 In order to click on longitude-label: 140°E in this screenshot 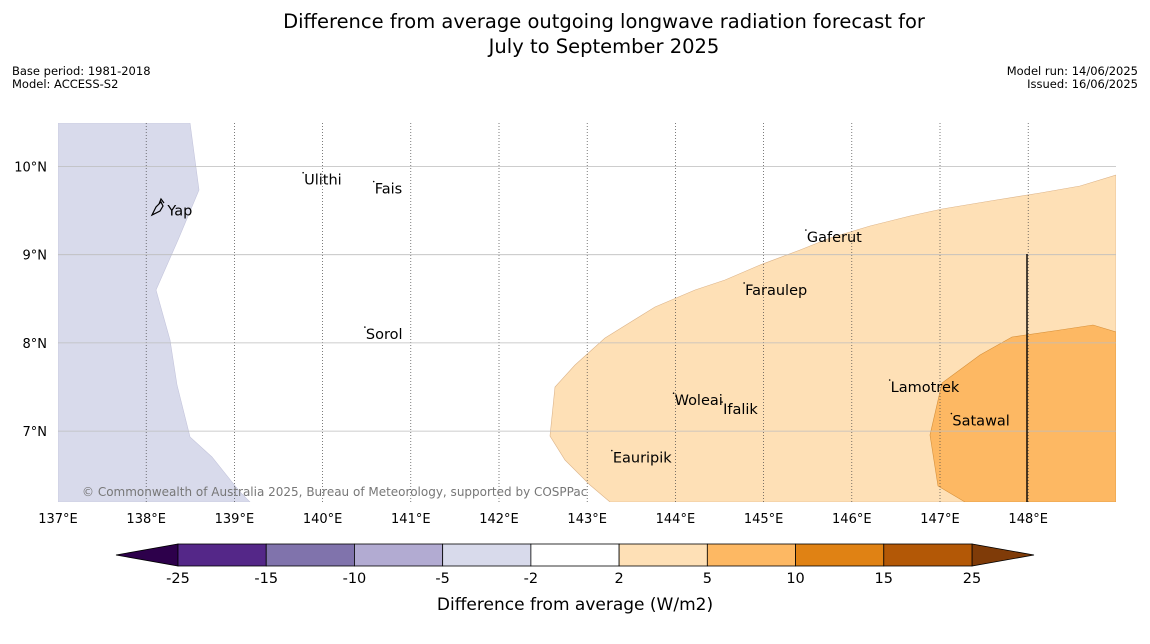, I will do `click(323, 519)`.